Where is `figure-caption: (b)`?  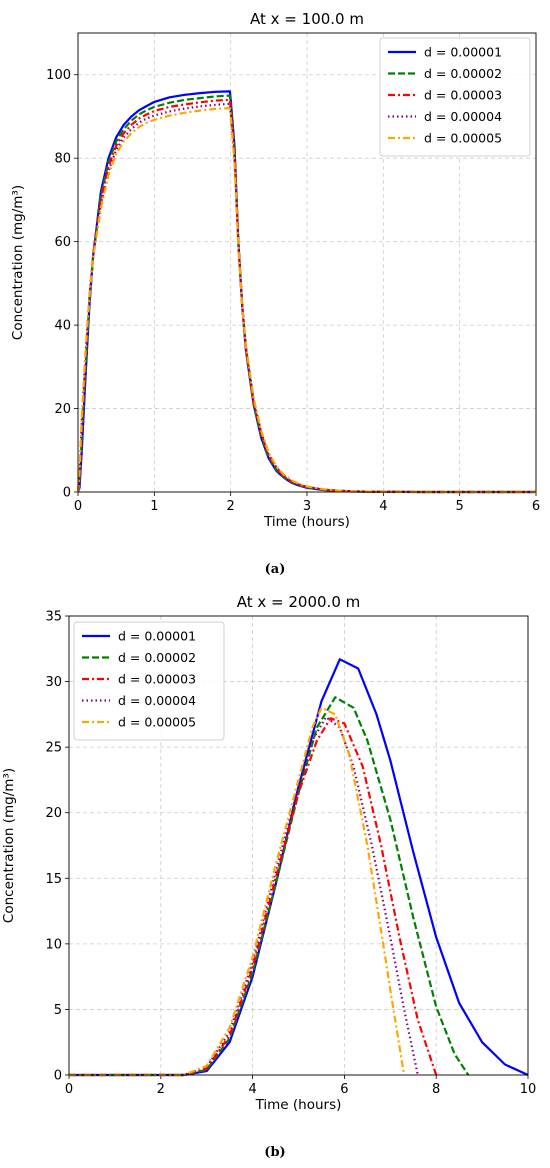 figure-caption: (b) is located at coordinates (274, 1152).